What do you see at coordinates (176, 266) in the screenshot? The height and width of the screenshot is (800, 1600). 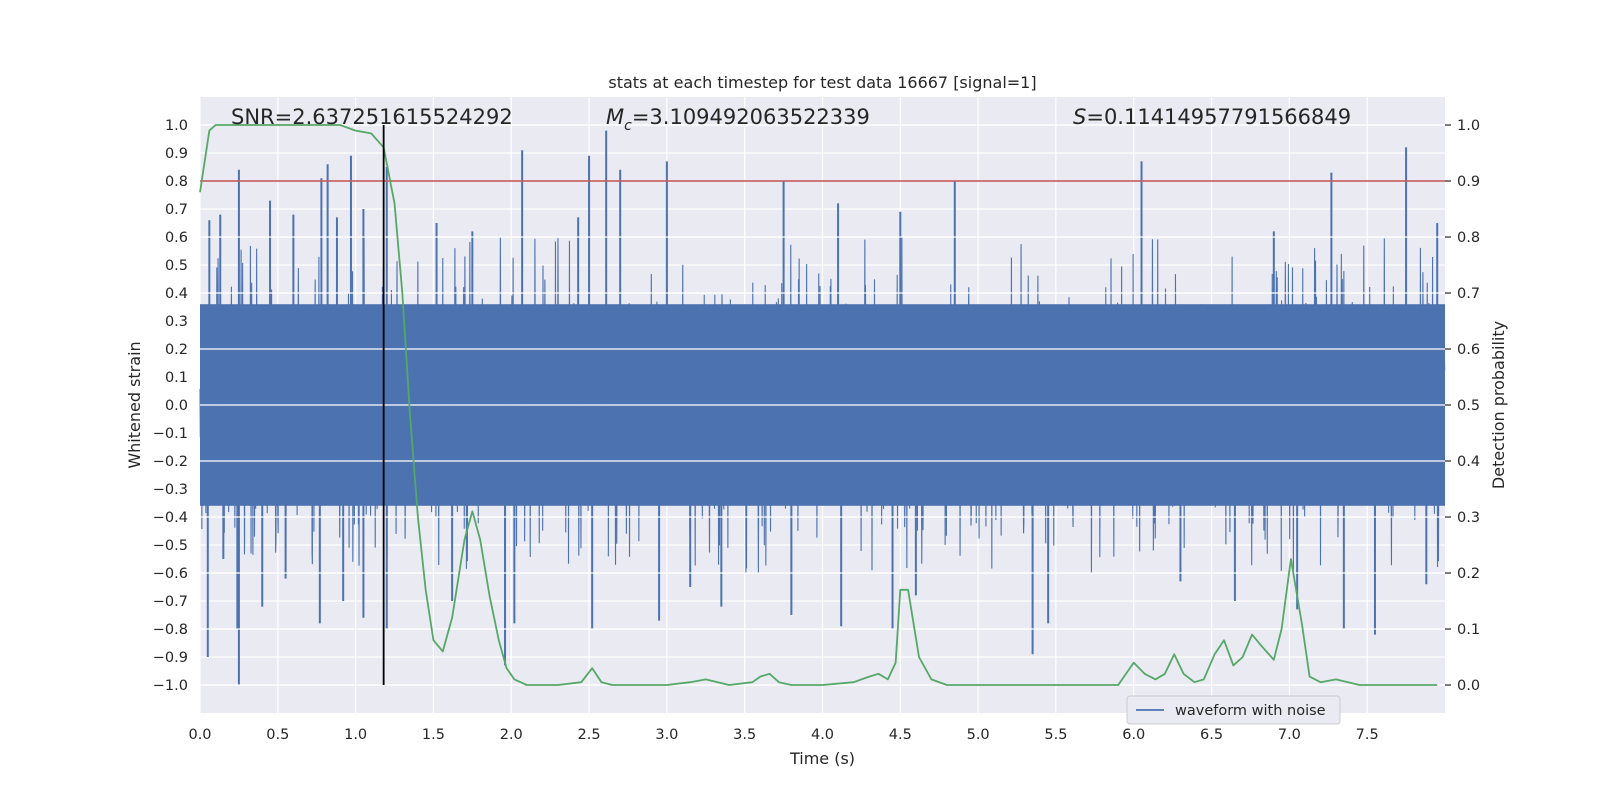 I see `y-tick-label: 0.5` at bounding box center [176, 266].